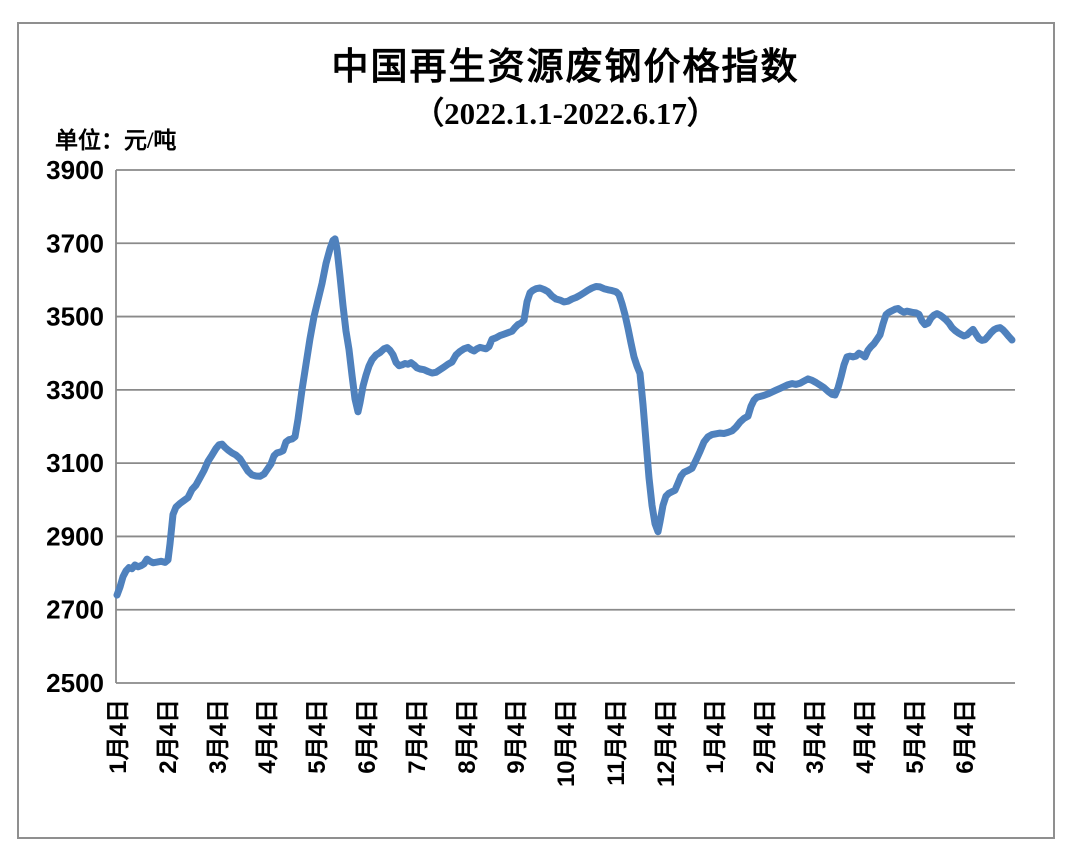 This screenshot has width=1080, height=850. What do you see at coordinates (75, 317) in the screenshot?
I see `y-tick-label: 3500` at bounding box center [75, 317].